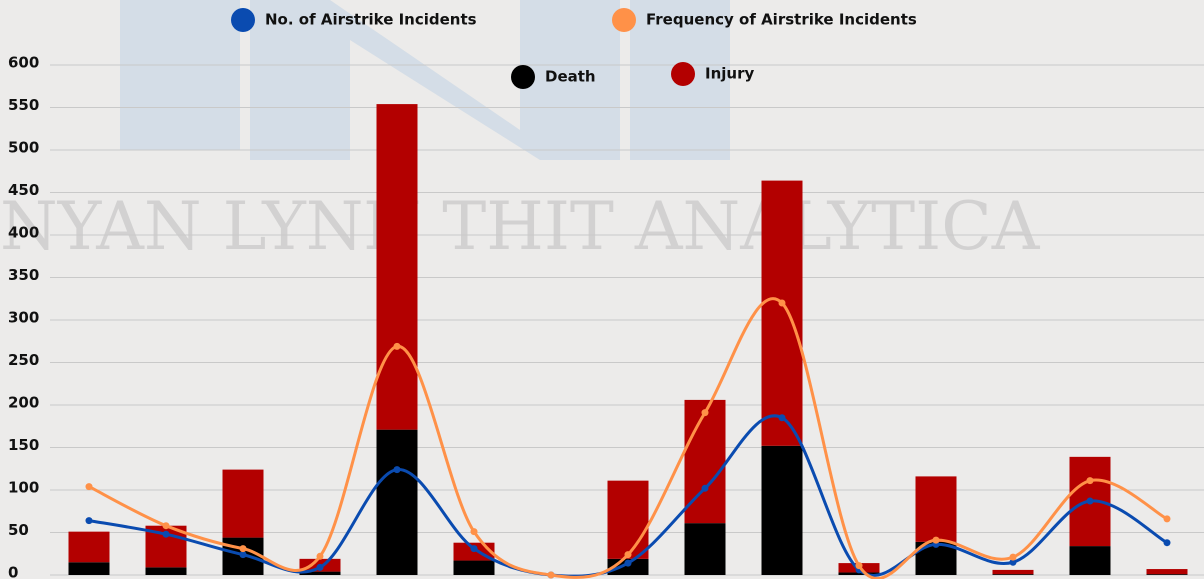 Image resolution: width=1204 pixels, height=579 pixels. Describe the element at coordinates (23, 148) in the screenshot. I see `y-tick-label: 500` at that location.